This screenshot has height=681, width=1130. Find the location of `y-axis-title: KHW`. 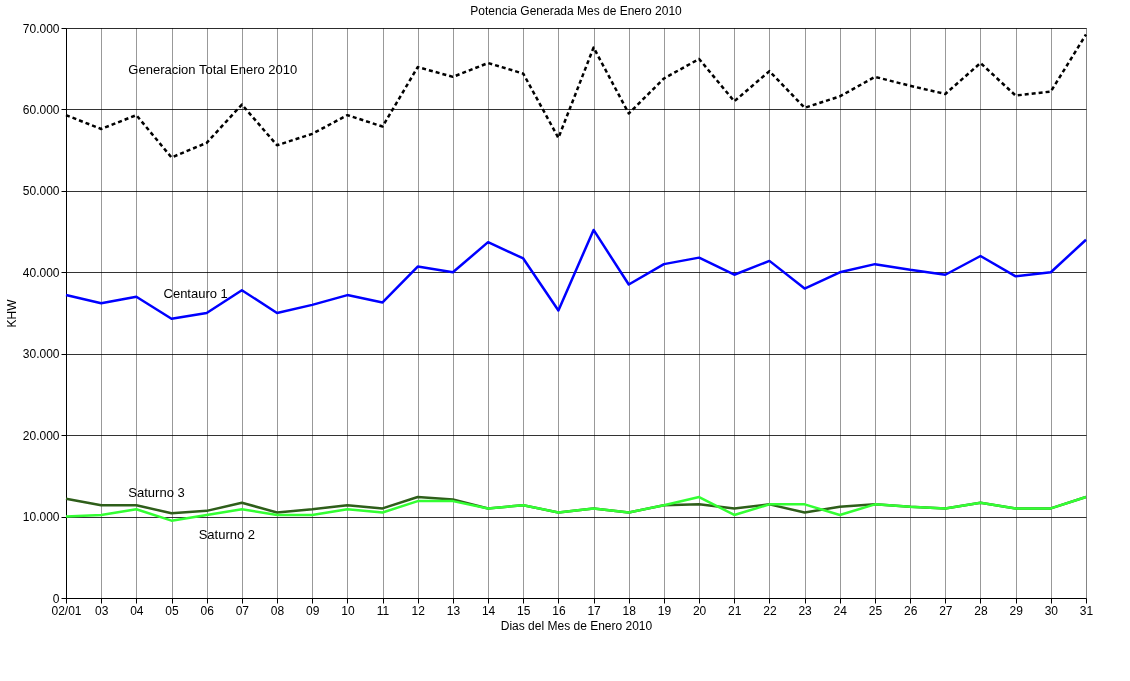

y-axis-title: KHW is located at coordinates (11, 313).